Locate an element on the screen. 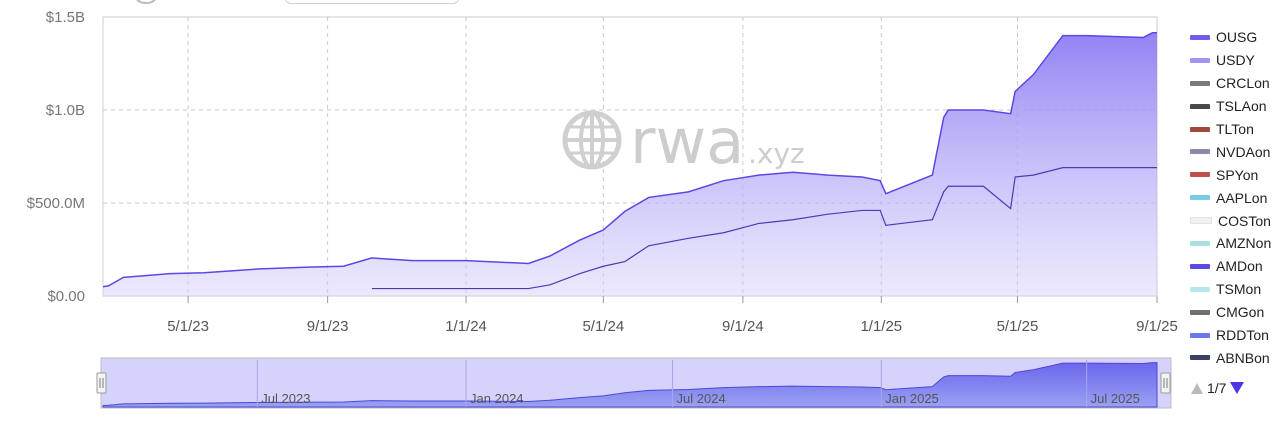 Image resolution: width=1280 pixels, height=428 pixels. legend-item-amdon: AMDon is located at coordinates (1235, 266).